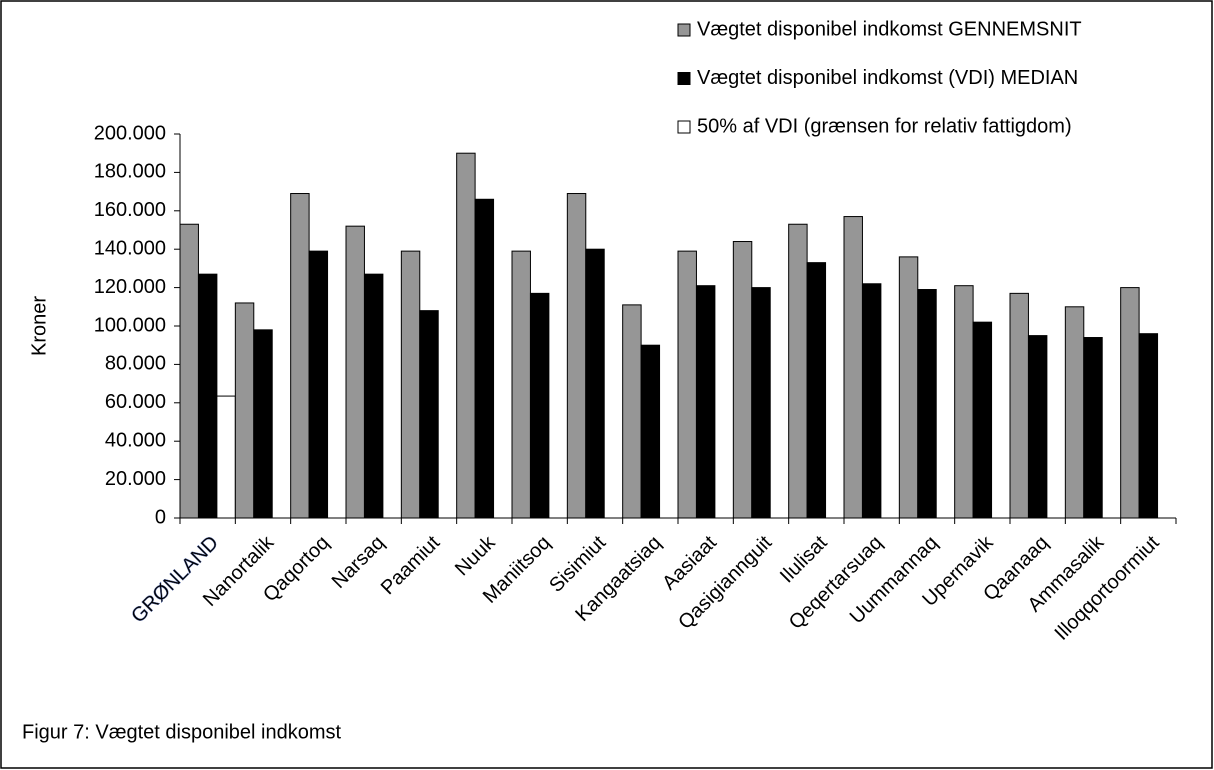  What do you see at coordinates (39, 326) in the screenshot?
I see `y-axis-title: Kroner` at bounding box center [39, 326].